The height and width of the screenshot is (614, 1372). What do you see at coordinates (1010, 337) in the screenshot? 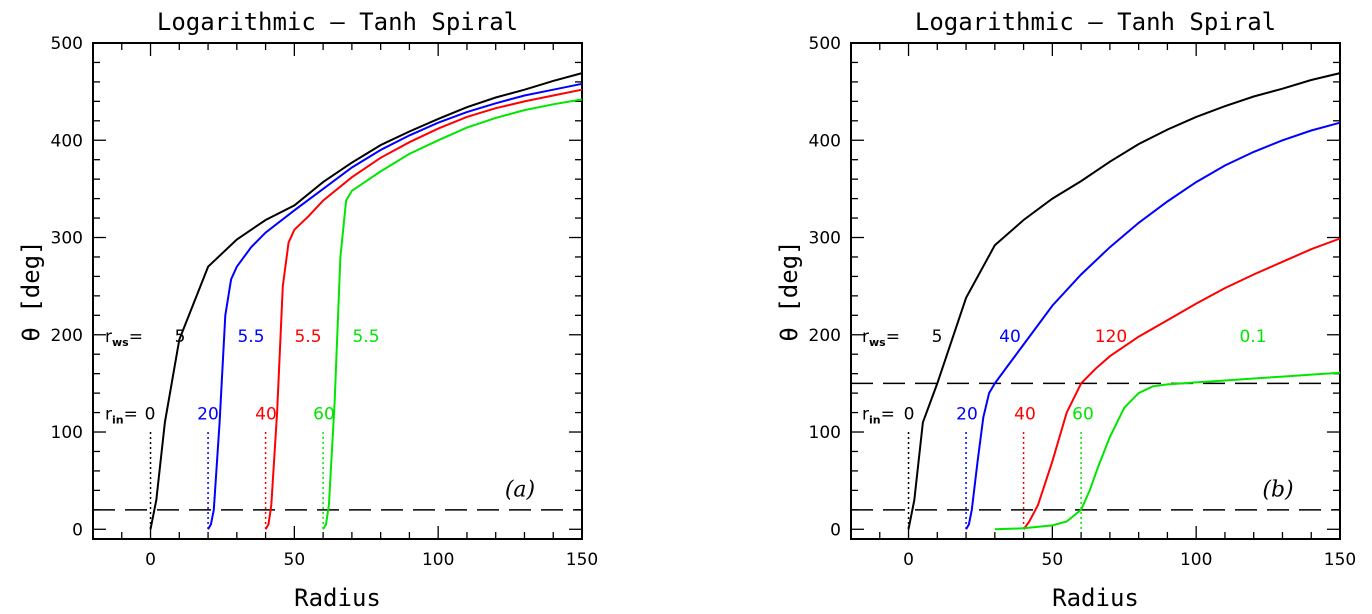
I see `rws-value: 40` at bounding box center [1010, 337].